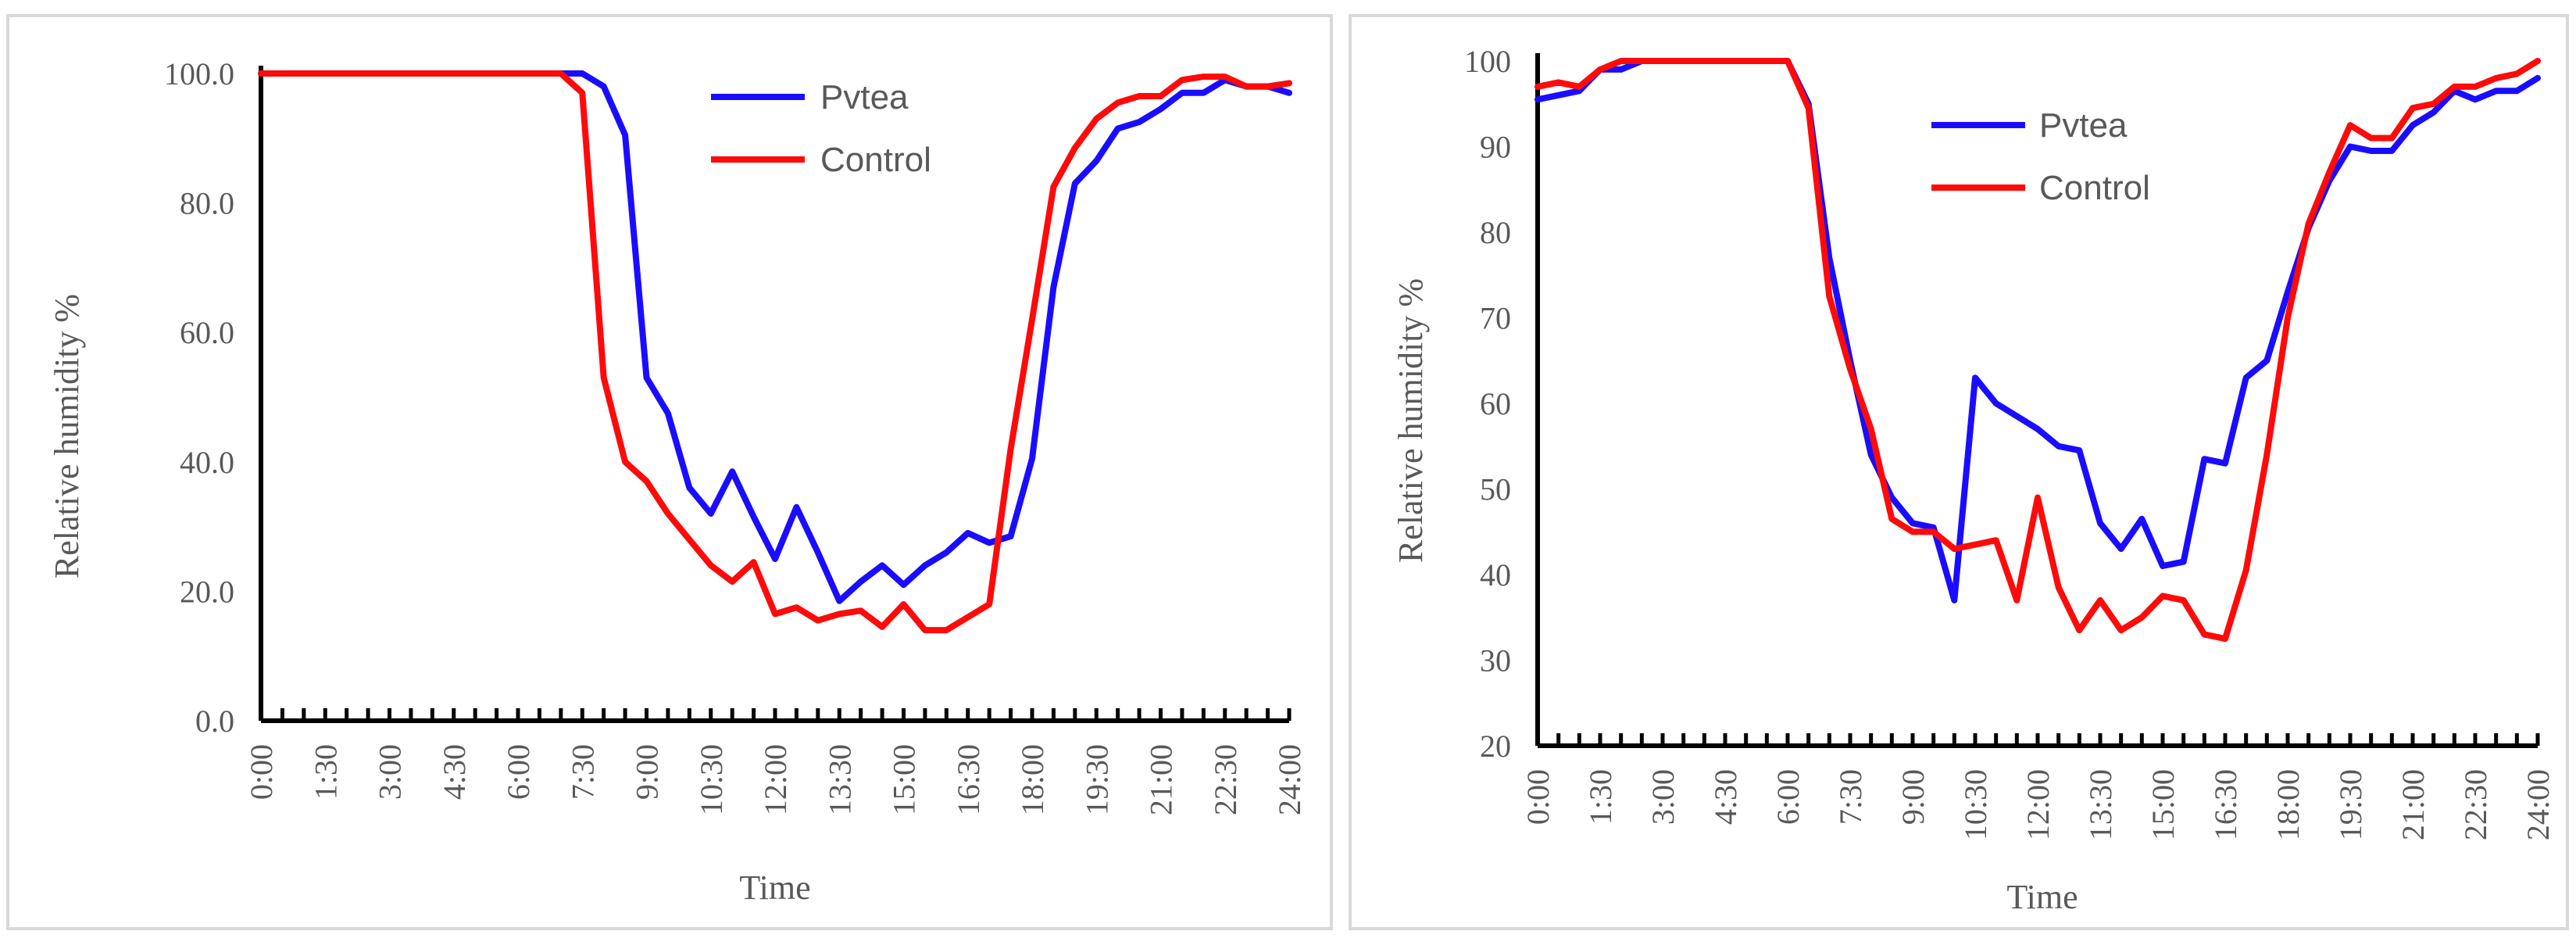 The width and height of the screenshot is (2576, 949). I want to click on y-tick-label: 20.0, so click(207, 591).